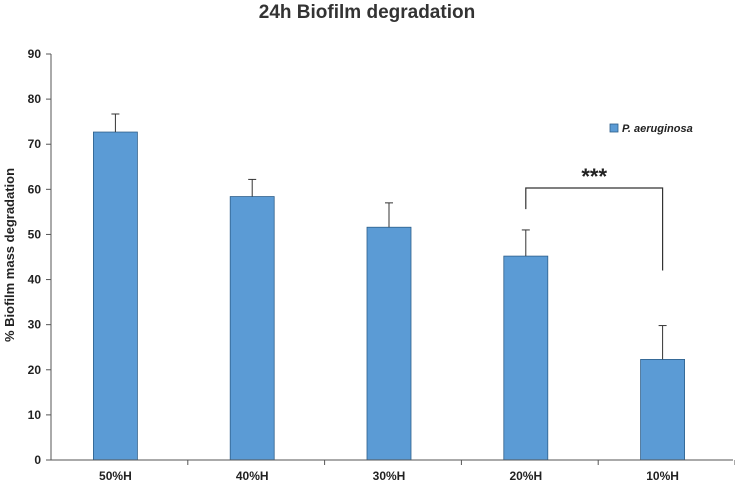  I want to click on y-tick-label: 50, so click(35, 234).